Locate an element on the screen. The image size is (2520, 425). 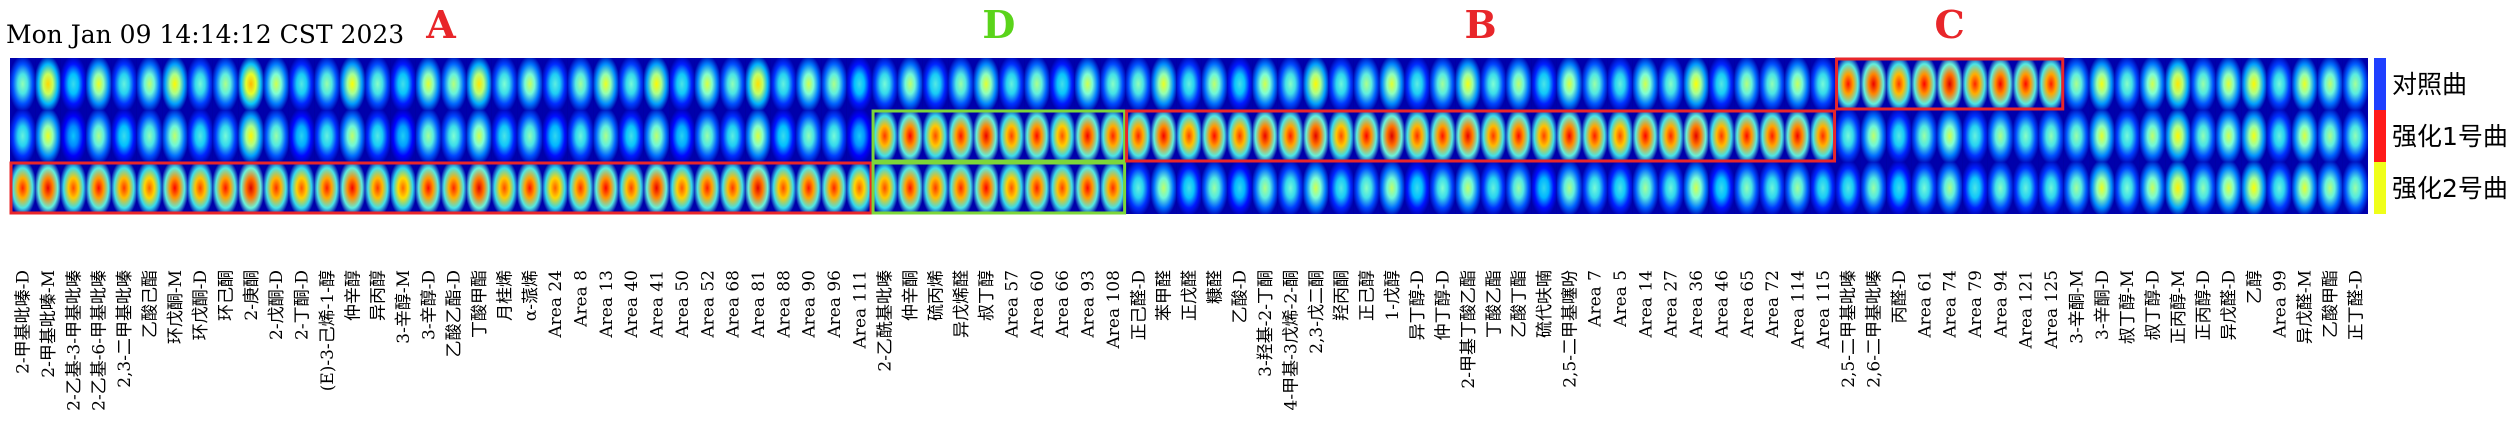
column-label: Area 46 is located at coordinates (1722, 304).